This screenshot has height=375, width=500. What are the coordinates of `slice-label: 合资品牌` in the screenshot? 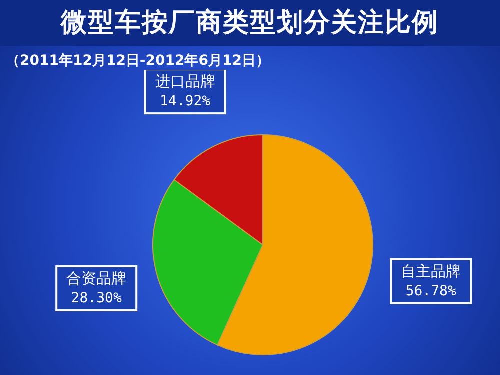 It's located at (96, 279).